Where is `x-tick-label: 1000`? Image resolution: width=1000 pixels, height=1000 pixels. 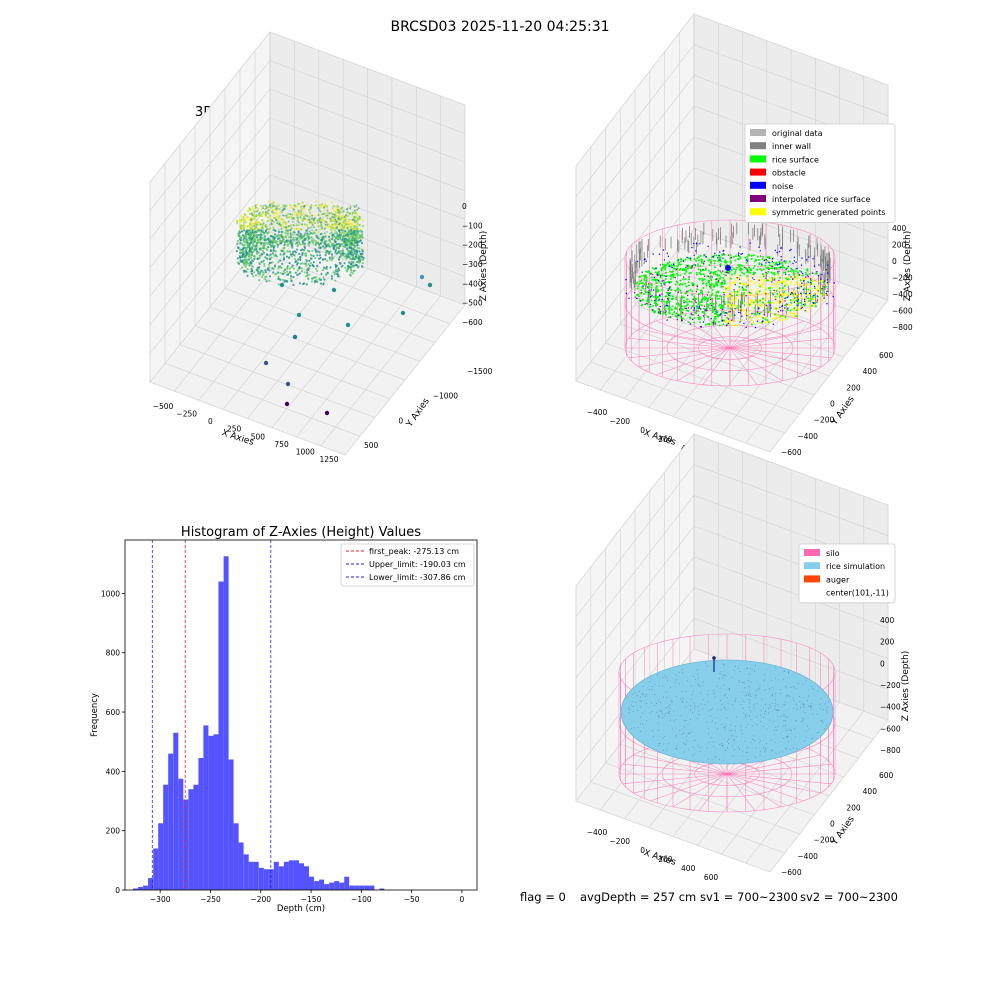 x-tick-label: 1000 is located at coordinates (305, 451).